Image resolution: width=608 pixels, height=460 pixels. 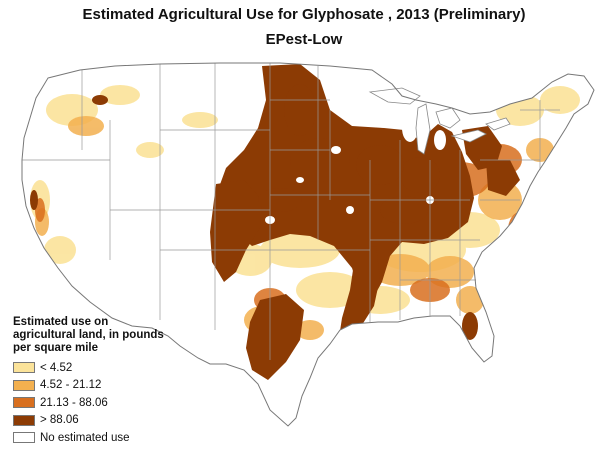 I want to click on legend-swatch-moderate, so click(x=24, y=385).